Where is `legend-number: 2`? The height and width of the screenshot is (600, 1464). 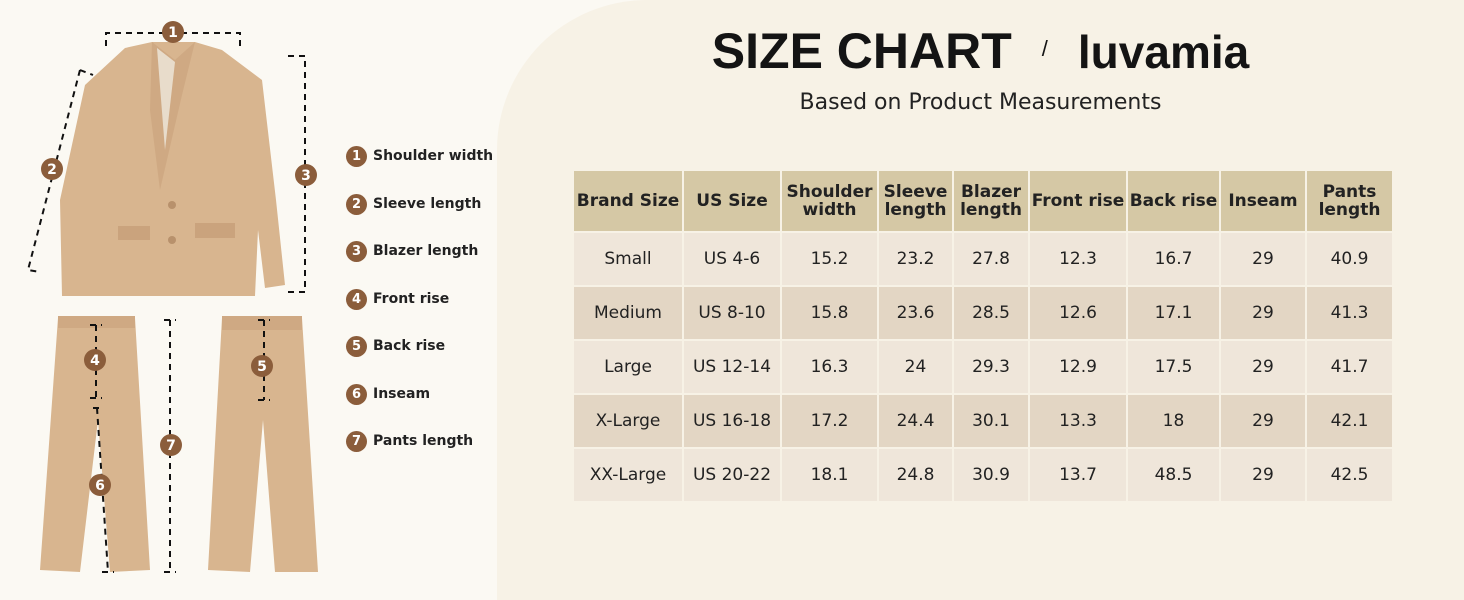 legend-number: 2 is located at coordinates (356, 204).